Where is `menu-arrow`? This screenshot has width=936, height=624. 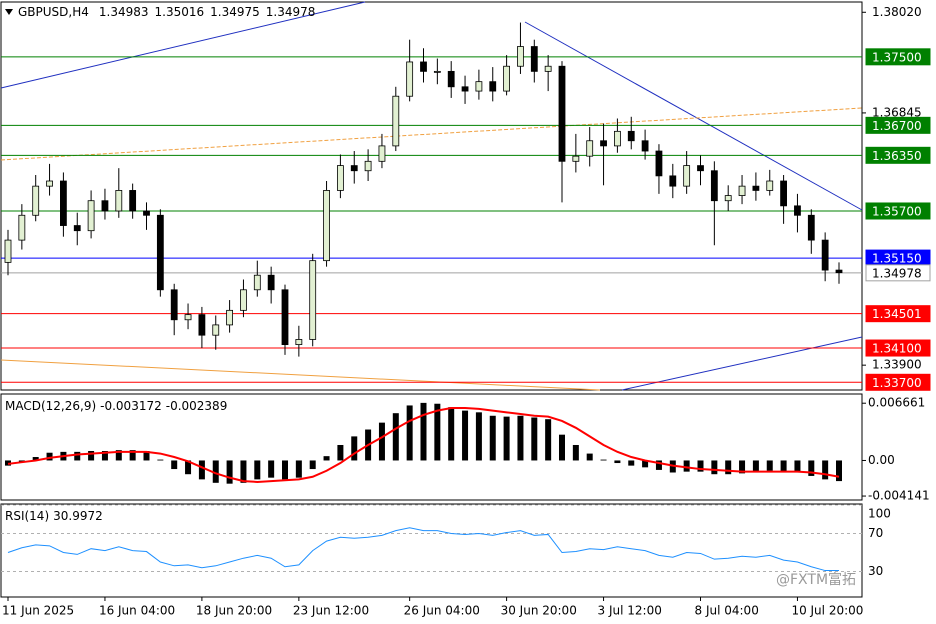
menu-arrow is located at coordinates (9, 12).